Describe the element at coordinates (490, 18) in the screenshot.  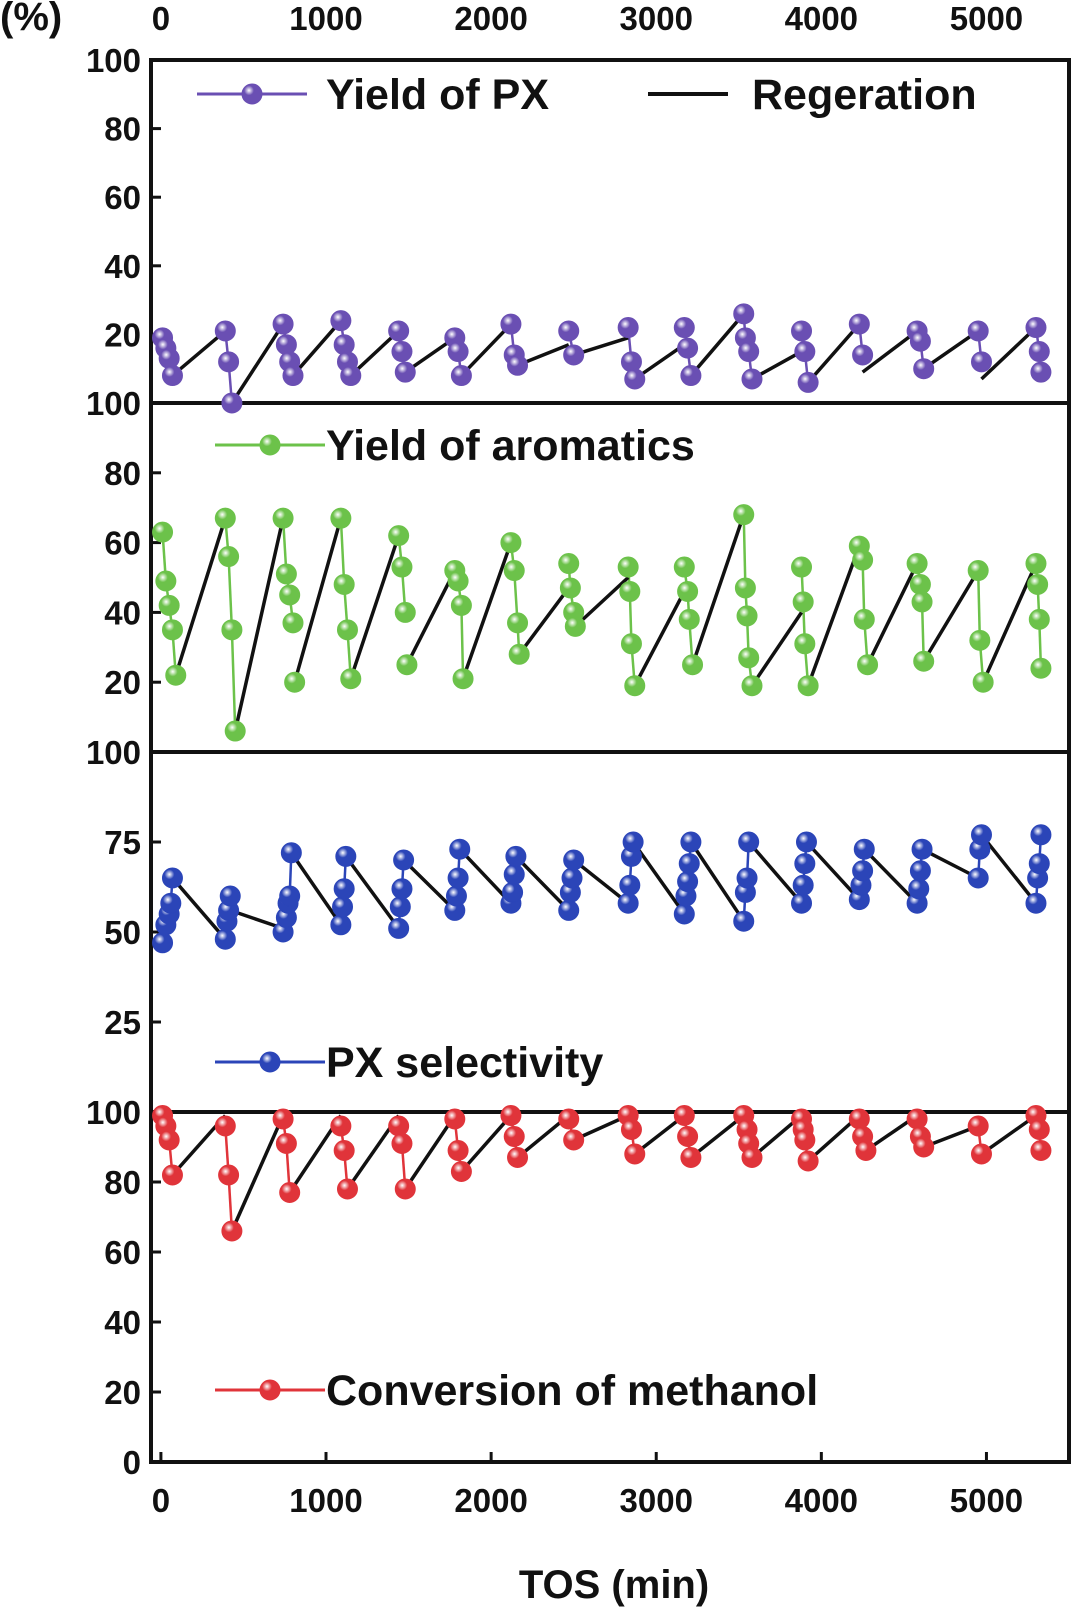
I see `x-tick-label-top: 2000` at that location.